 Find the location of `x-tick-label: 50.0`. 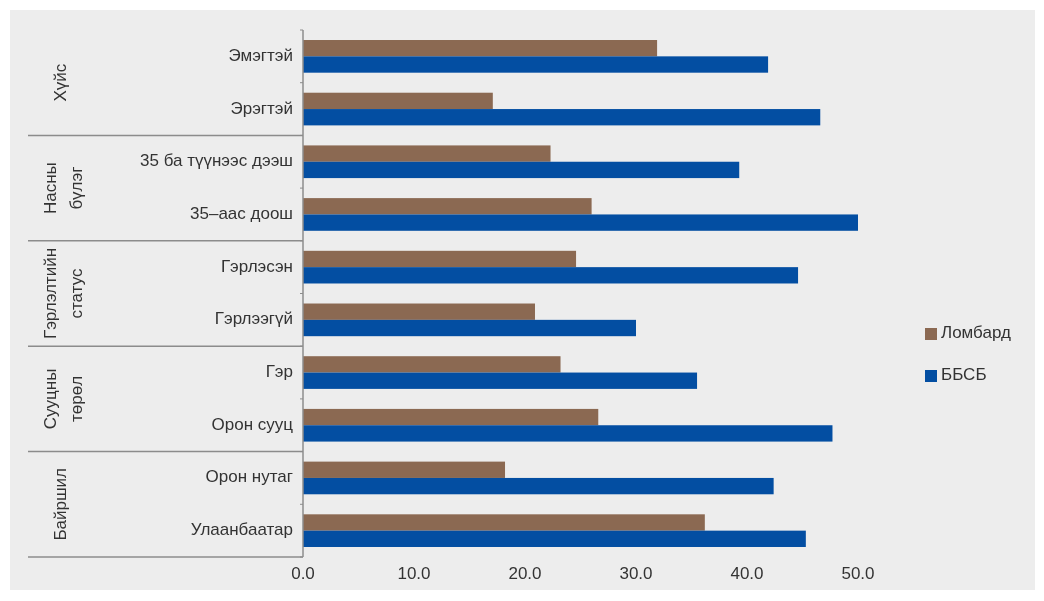

x-tick-label: 50.0 is located at coordinates (858, 573).